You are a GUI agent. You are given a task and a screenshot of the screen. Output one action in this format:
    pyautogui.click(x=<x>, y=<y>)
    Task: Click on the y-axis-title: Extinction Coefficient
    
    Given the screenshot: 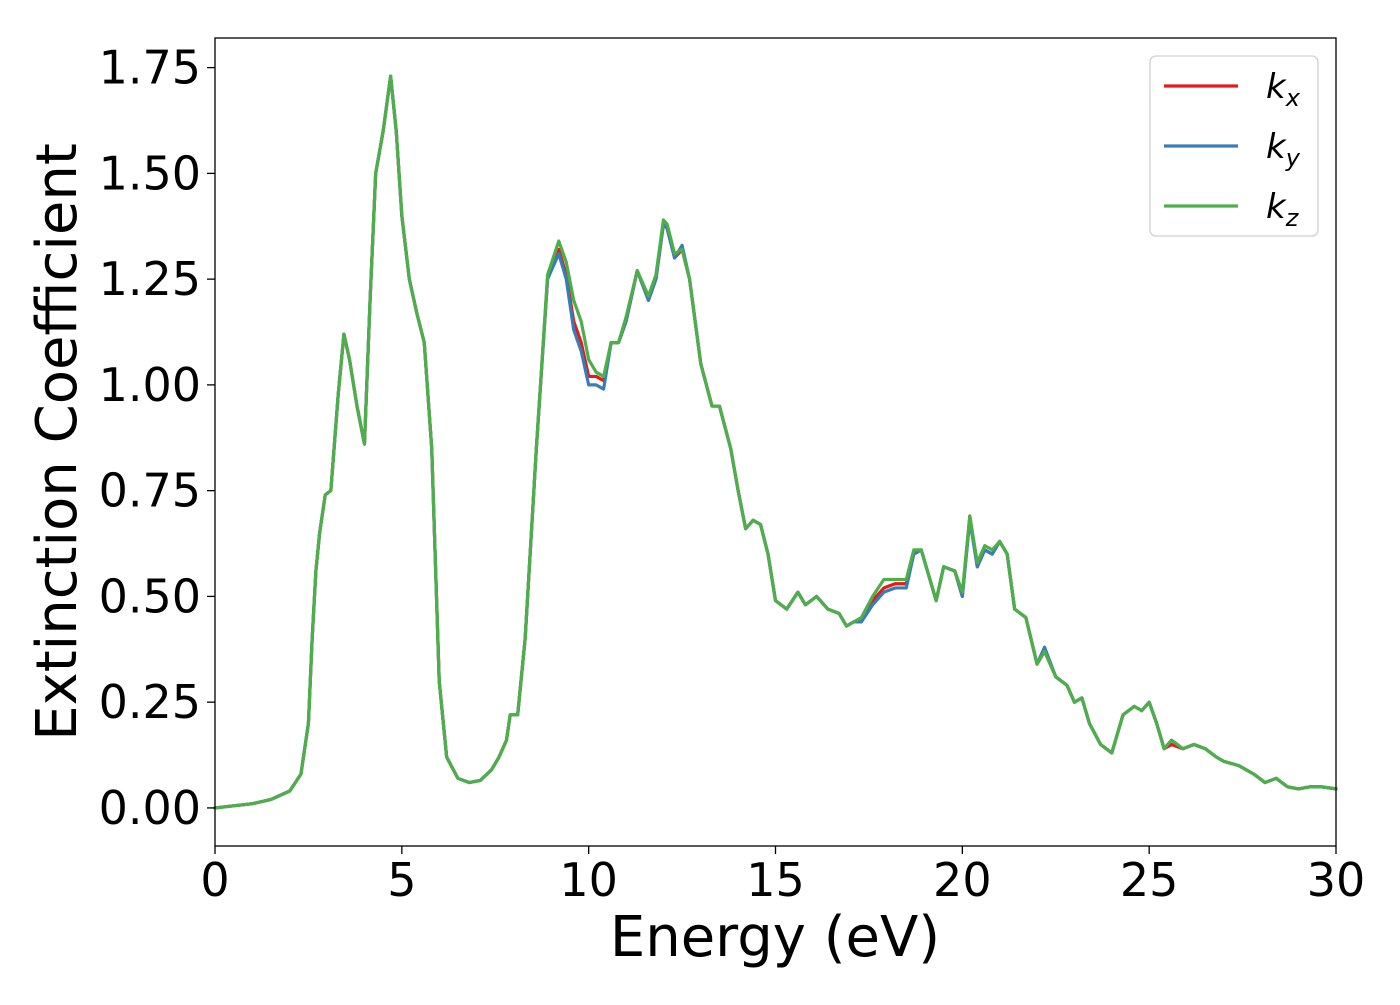 What is the action you would take?
    pyautogui.click(x=57, y=442)
    